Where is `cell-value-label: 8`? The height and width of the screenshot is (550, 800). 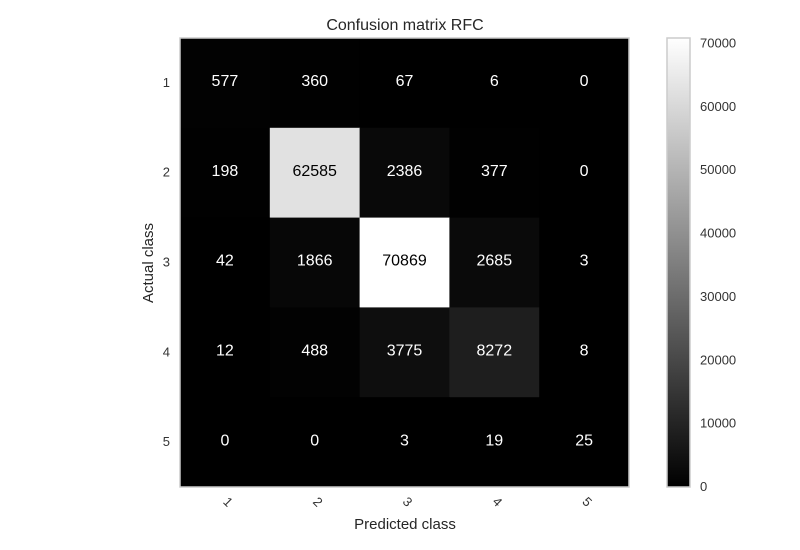
cell-value-label: 8 is located at coordinates (584, 351).